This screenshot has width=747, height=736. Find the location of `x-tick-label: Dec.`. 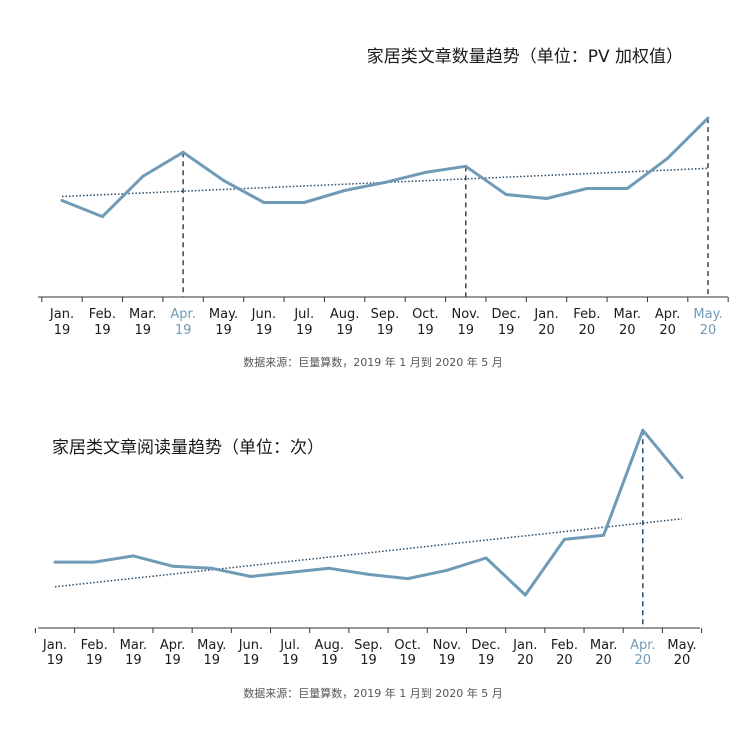

x-tick-label: Dec. is located at coordinates (485, 645).